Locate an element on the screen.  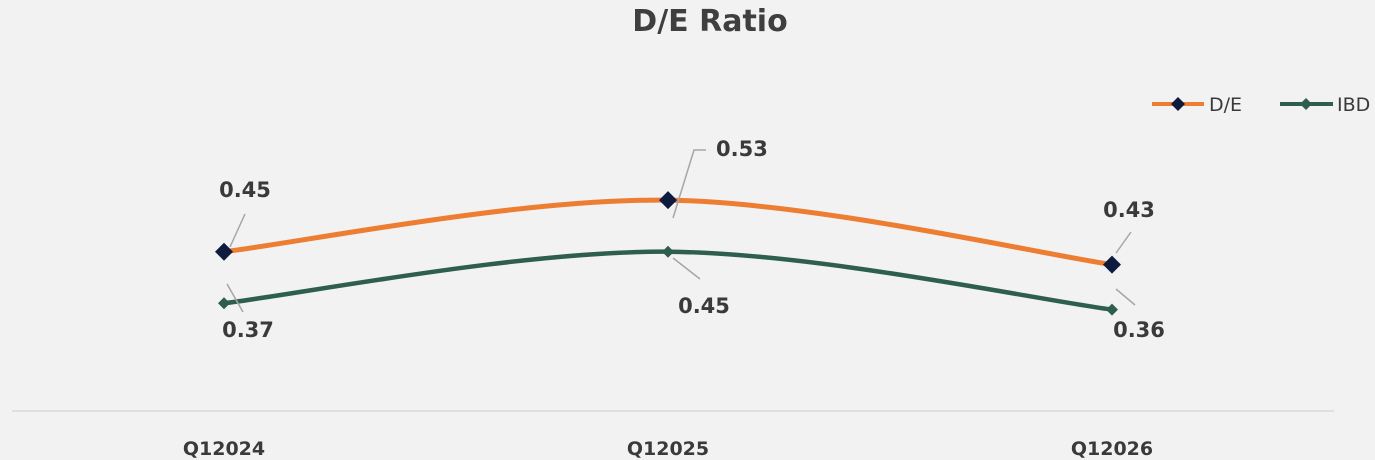
series-line-ibd is located at coordinates (668, 280).